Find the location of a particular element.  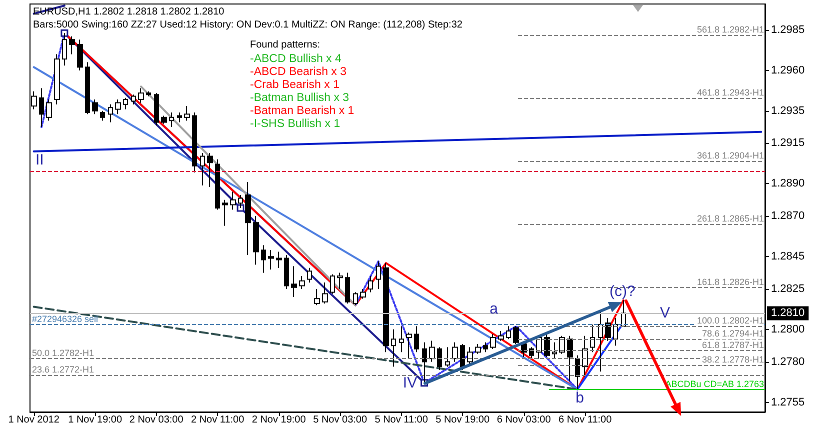

y-tick-label: 1.2780 is located at coordinates (788, 362).